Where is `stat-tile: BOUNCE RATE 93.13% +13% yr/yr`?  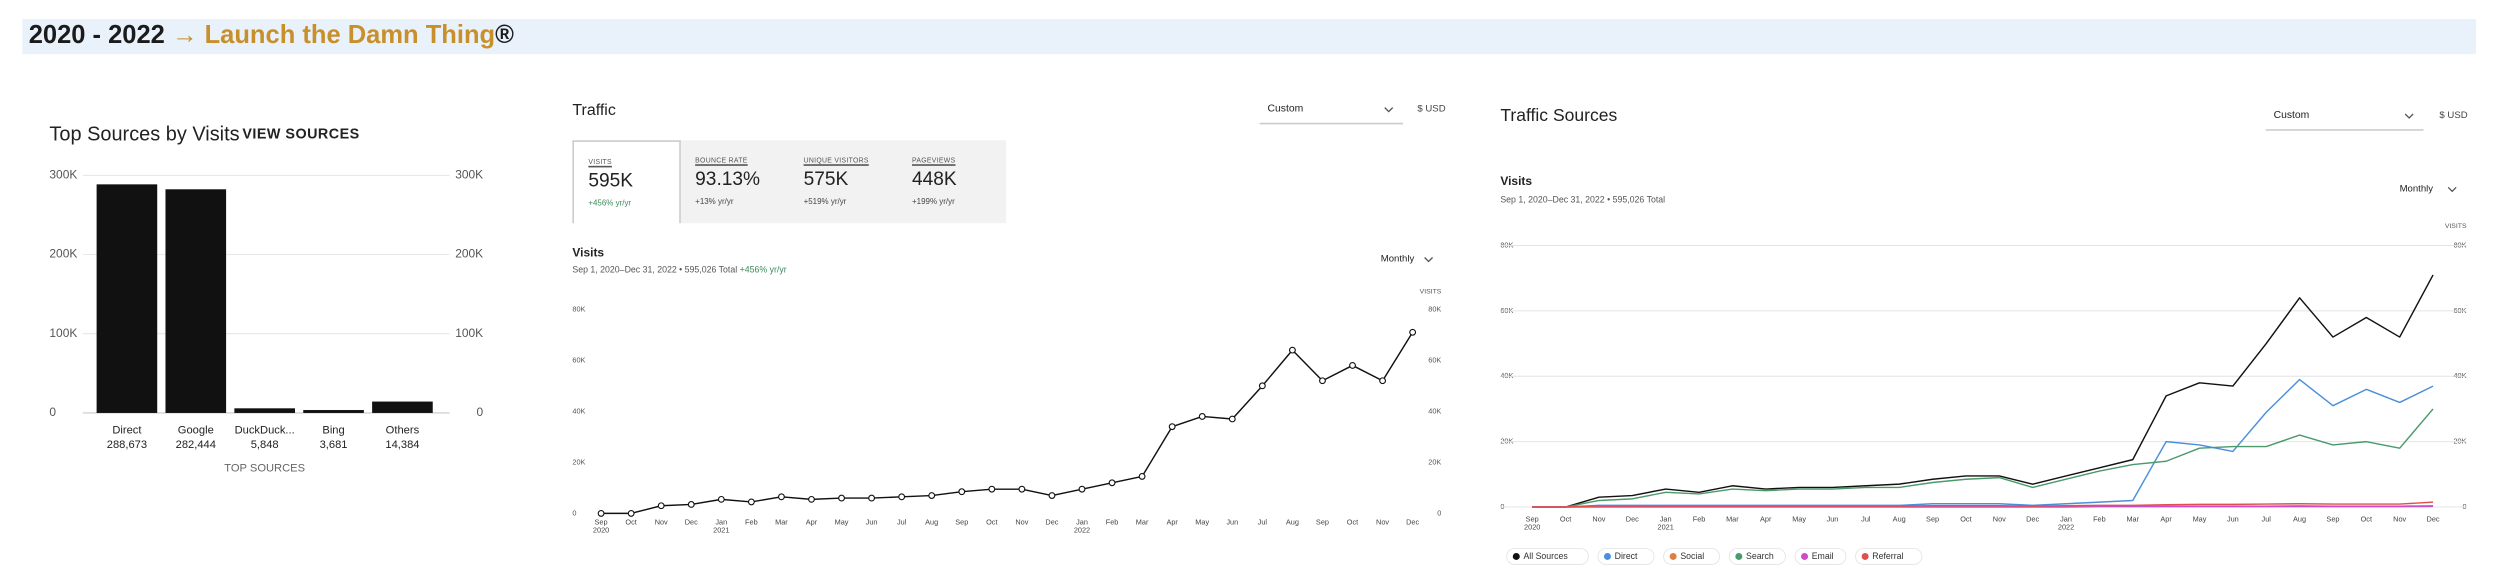 stat-tile: BOUNCE RATE 93.13% +13% yr/yr is located at coordinates (735, 181).